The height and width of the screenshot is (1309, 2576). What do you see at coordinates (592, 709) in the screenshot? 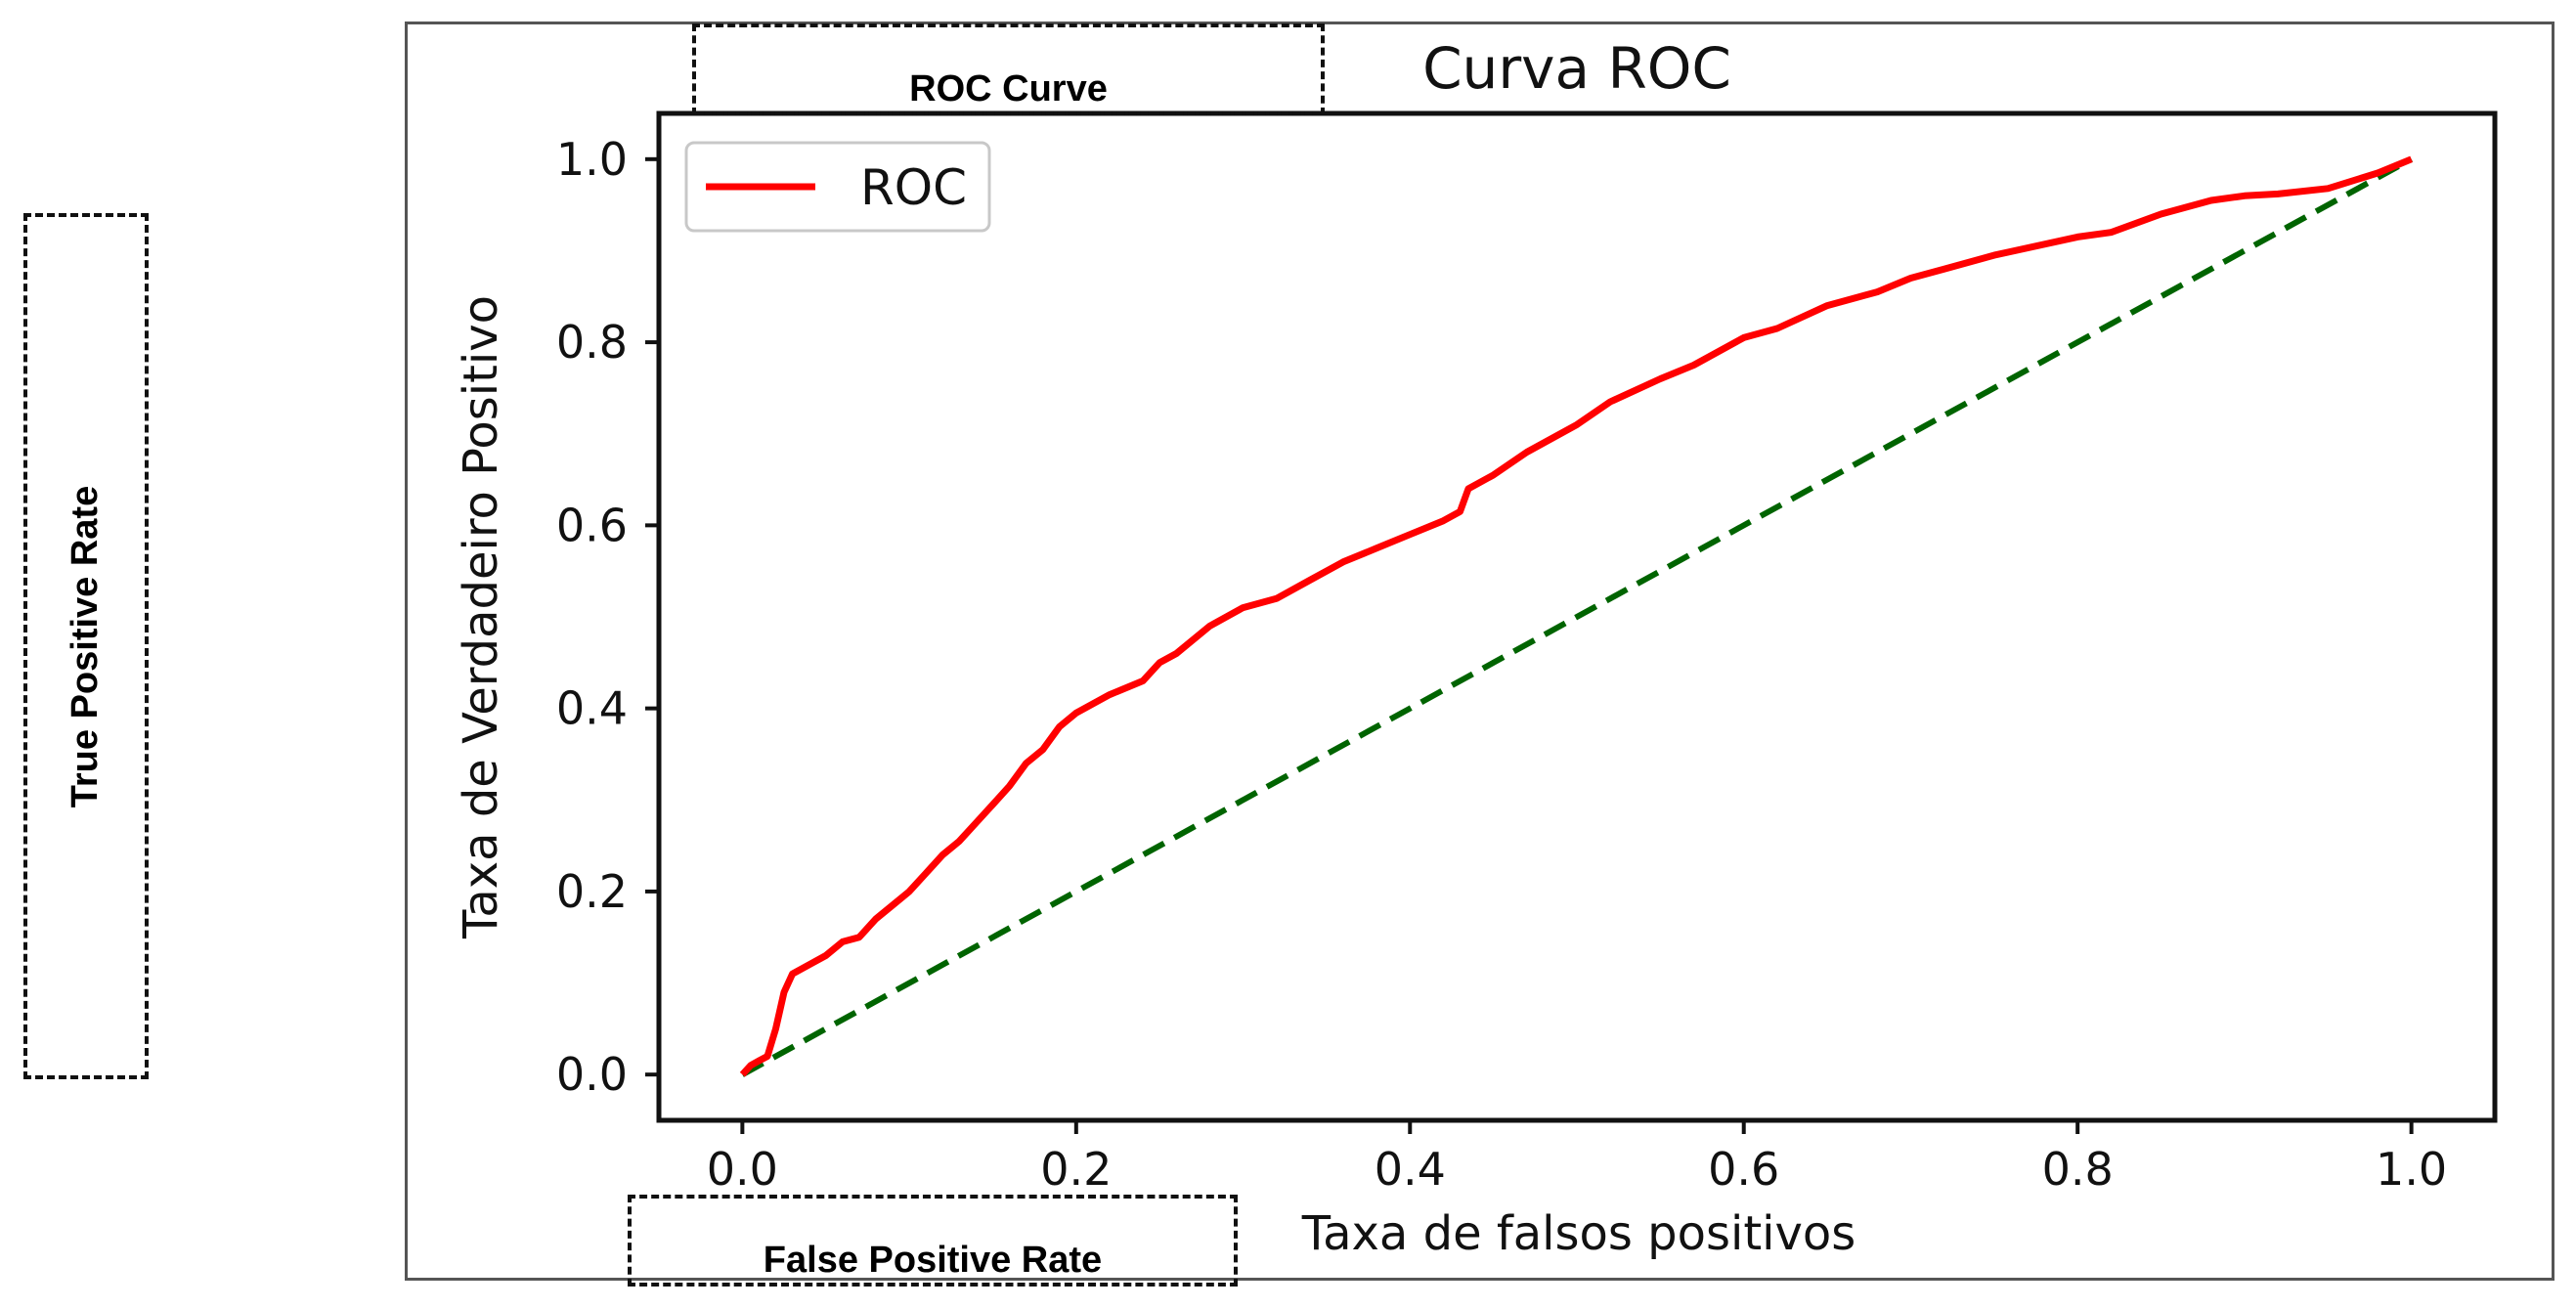
I see `y-tick-label: 0.4` at bounding box center [592, 709].